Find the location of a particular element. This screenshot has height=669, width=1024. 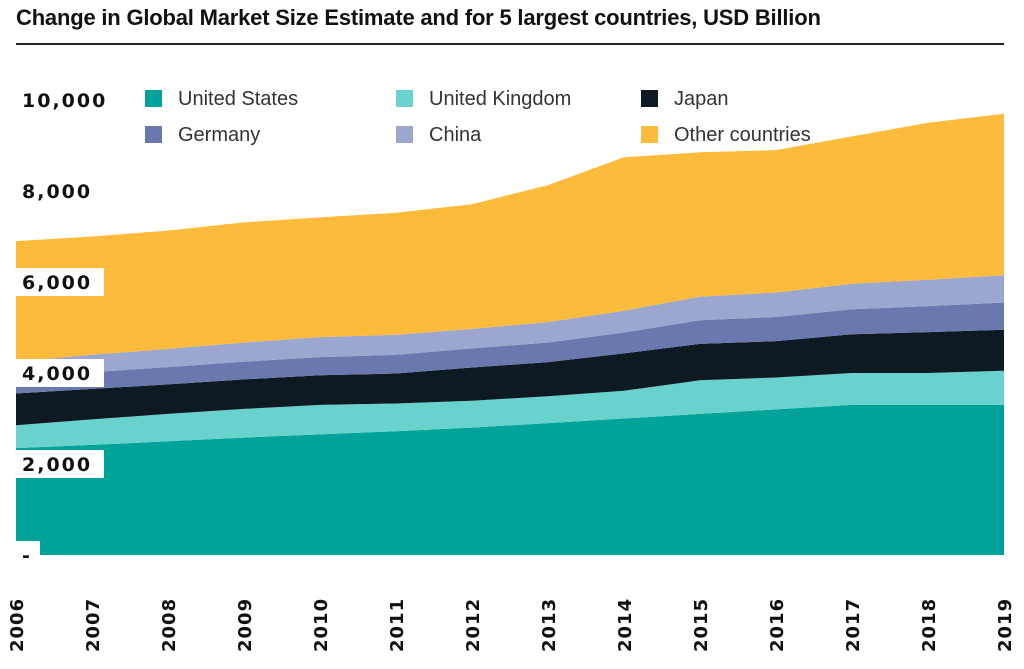

legend-item-united-kingdom: United Kingdom is located at coordinates (483, 99).